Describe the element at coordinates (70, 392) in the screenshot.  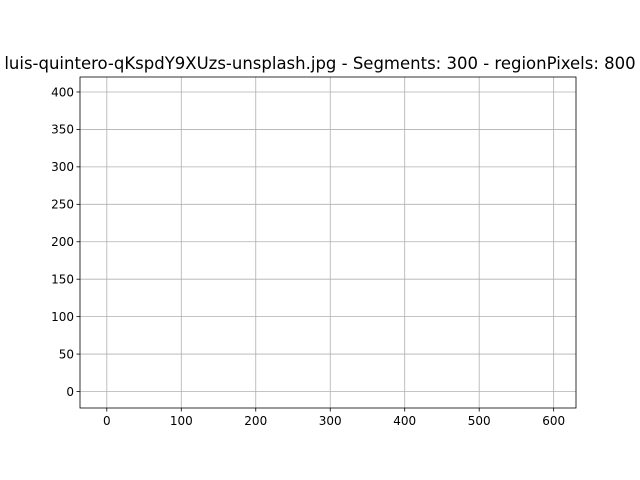
I see `y-tick-label: 0` at that location.